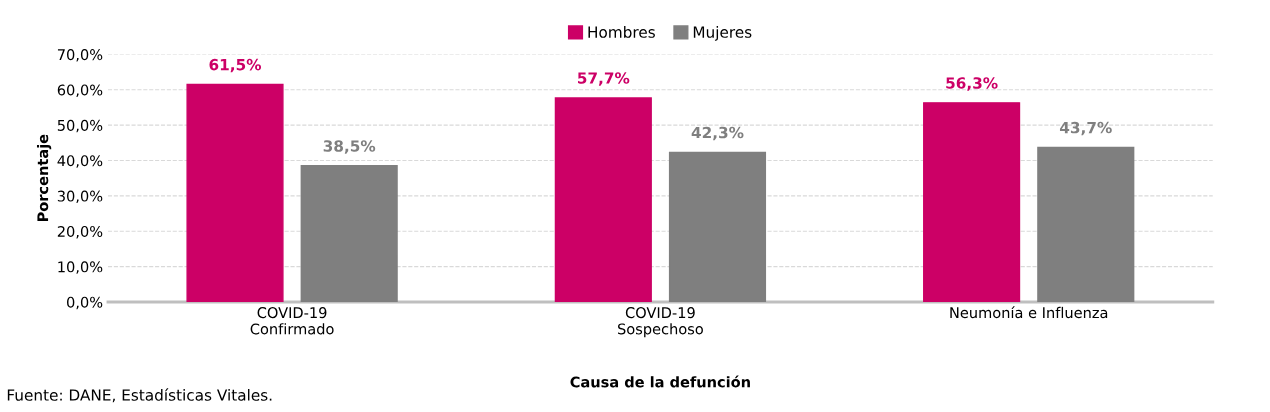  I want to click on data-label: 42,3%, so click(717, 133).